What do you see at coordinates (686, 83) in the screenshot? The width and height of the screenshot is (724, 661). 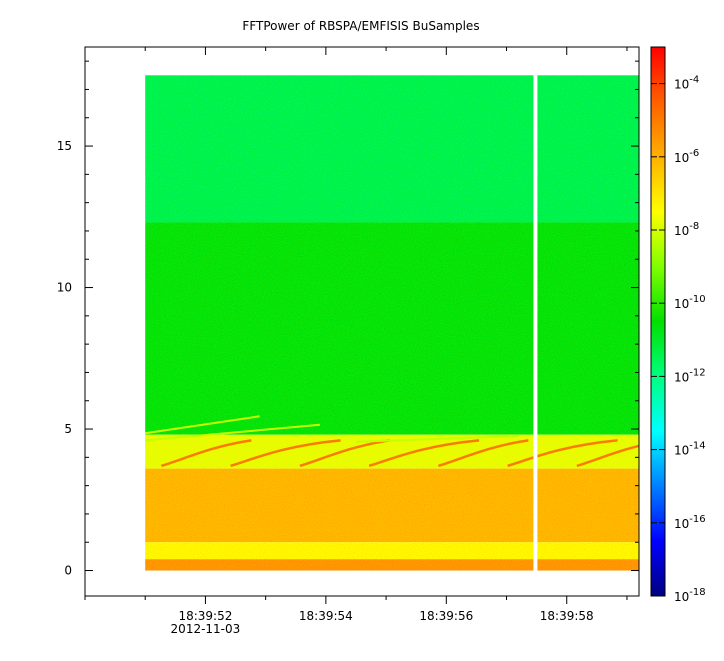 I see `colorbar-tick-label: 10⁻⁴` at bounding box center [686, 83].